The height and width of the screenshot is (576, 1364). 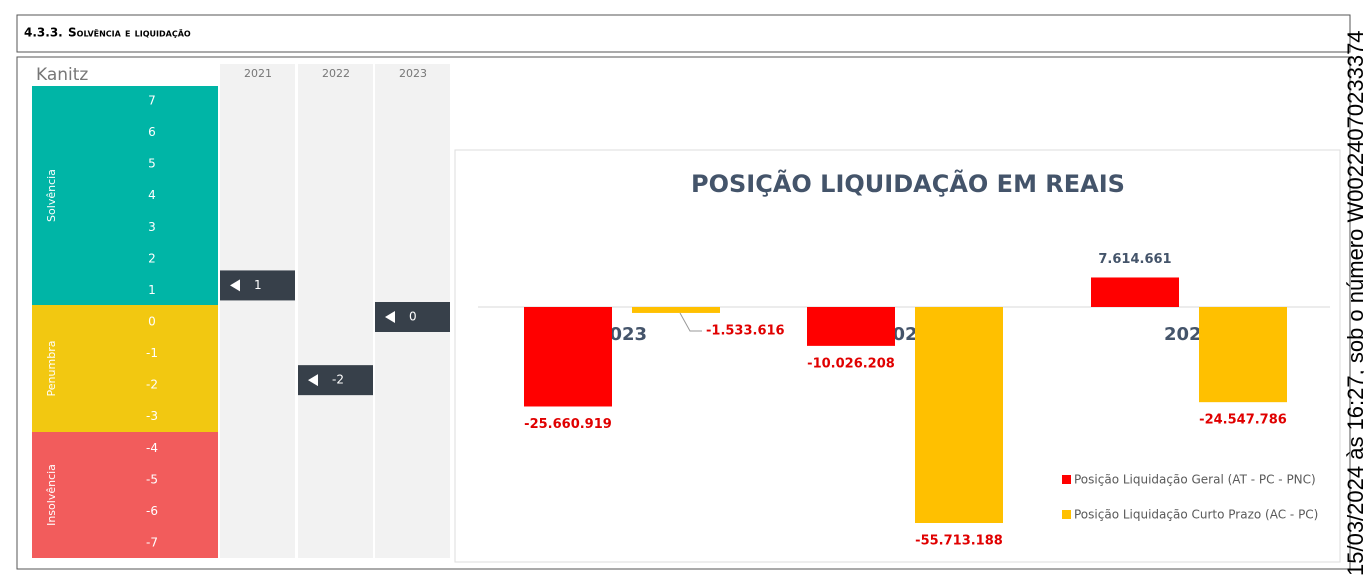 What do you see at coordinates (152, 101) in the screenshot?
I see `scale-label: 7` at bounding box center [152, 101].